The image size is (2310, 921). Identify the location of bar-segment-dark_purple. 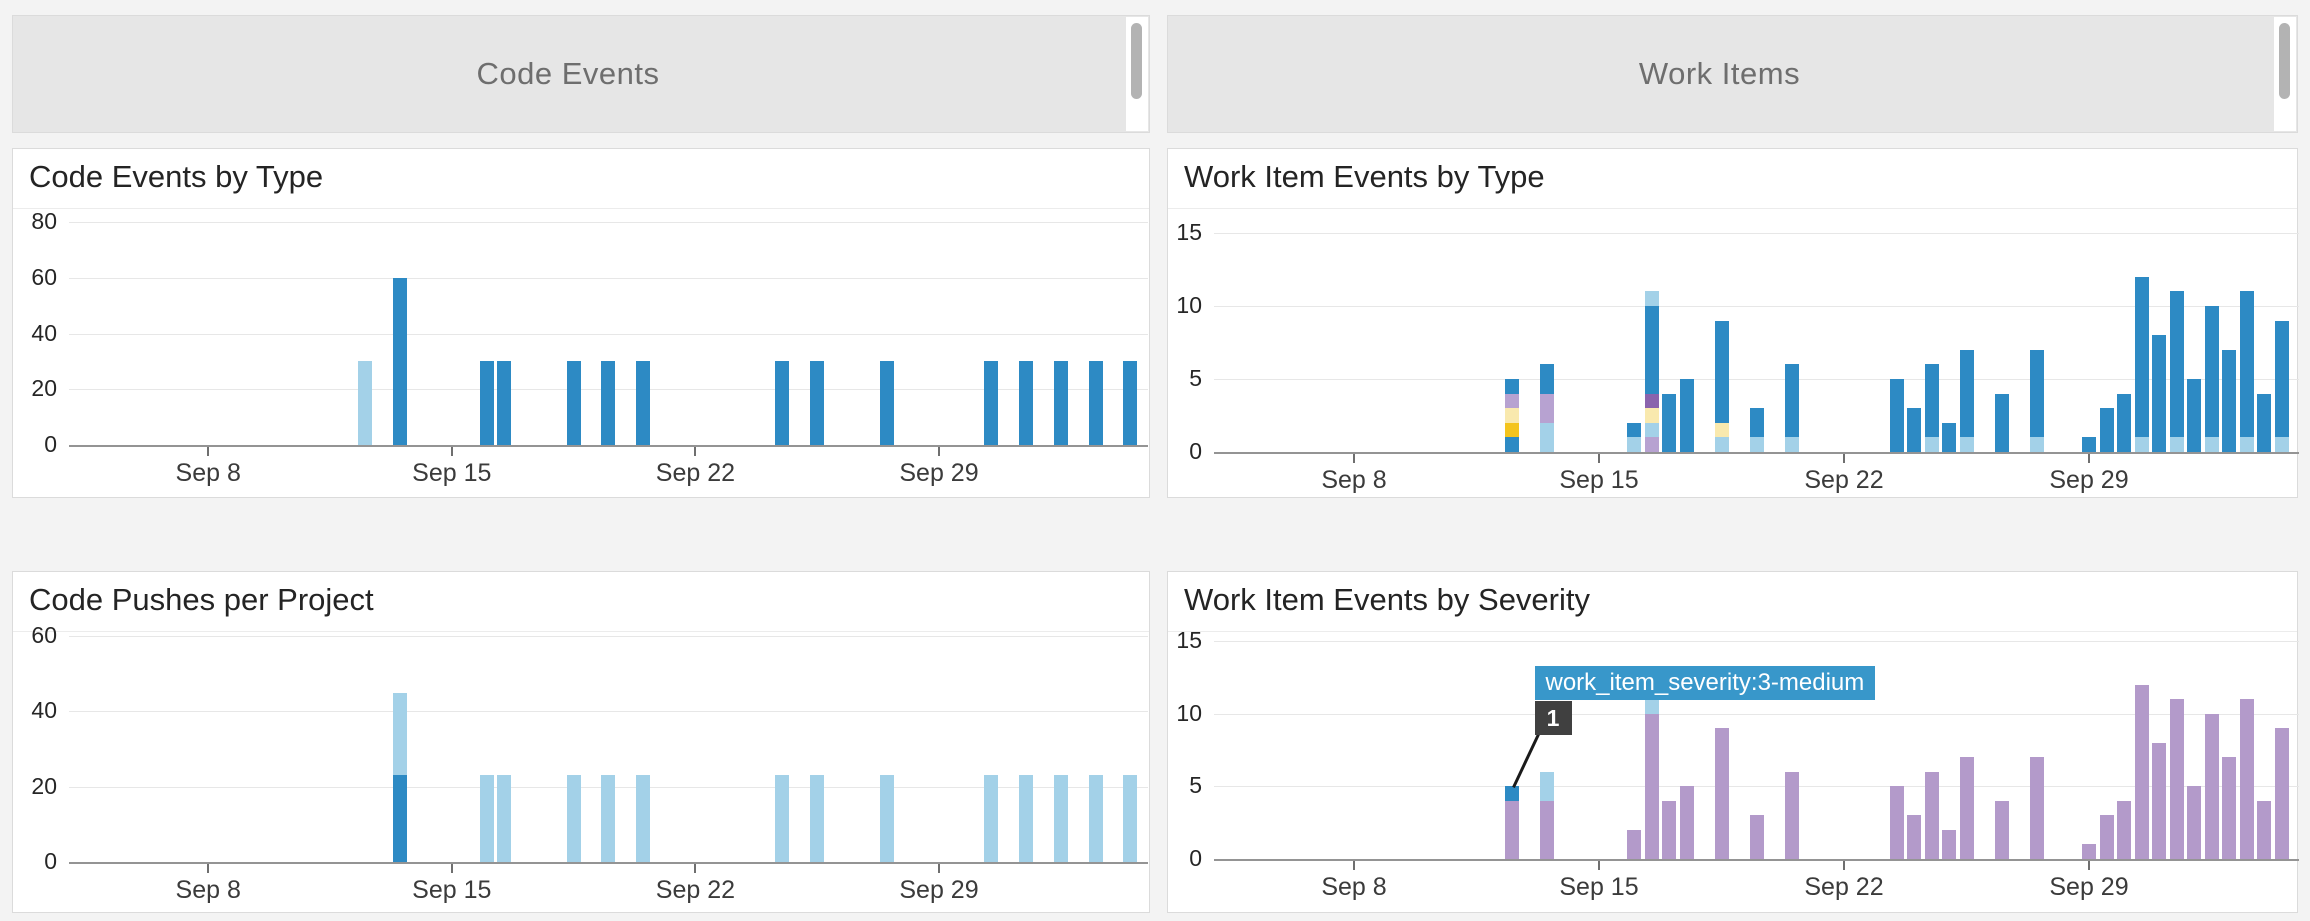
(1651, 401).